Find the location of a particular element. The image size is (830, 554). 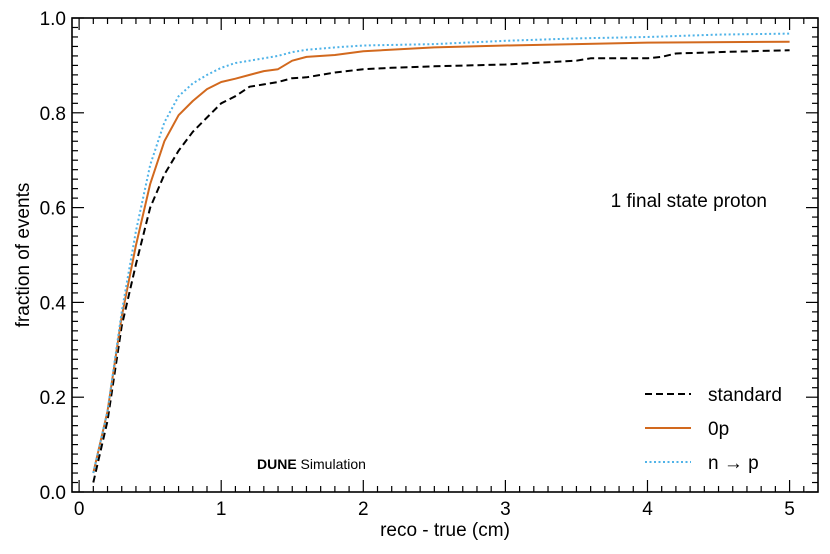

x-tick-label: 0 is located at coordinates (79, 509).